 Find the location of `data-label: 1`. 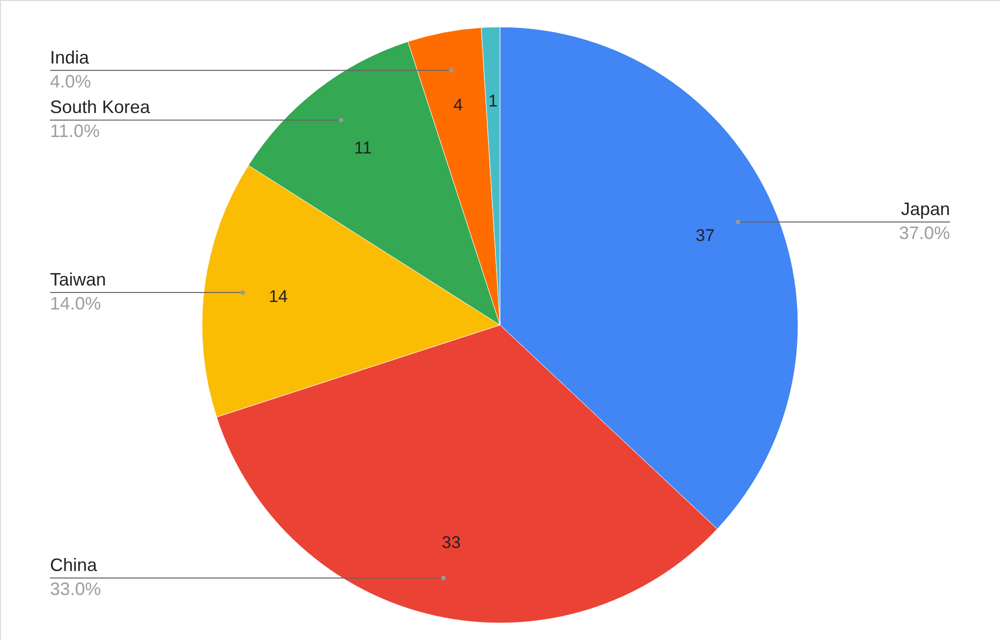

data-label: 1 is located at coordinates (493, 101).